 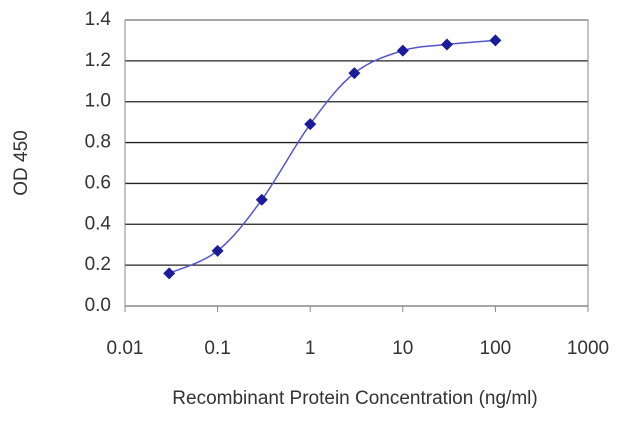 What do you see at coordinates (98, 223) in the screenshot?
I see `y-tick-label: 0.4` at bounding box center [98, 223].